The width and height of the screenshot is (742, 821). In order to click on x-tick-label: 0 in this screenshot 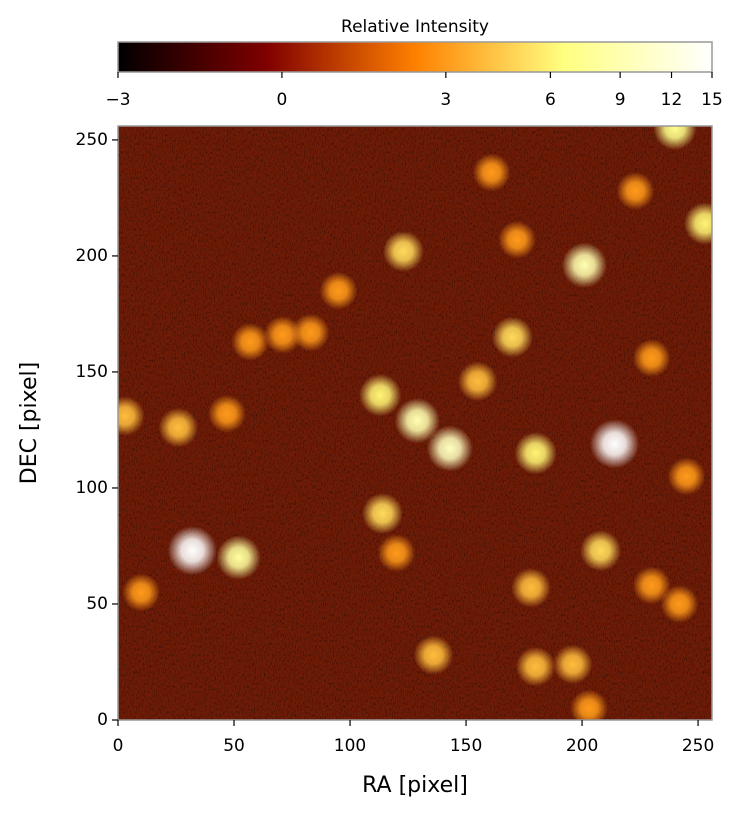, I will do `click(118, 746)`.